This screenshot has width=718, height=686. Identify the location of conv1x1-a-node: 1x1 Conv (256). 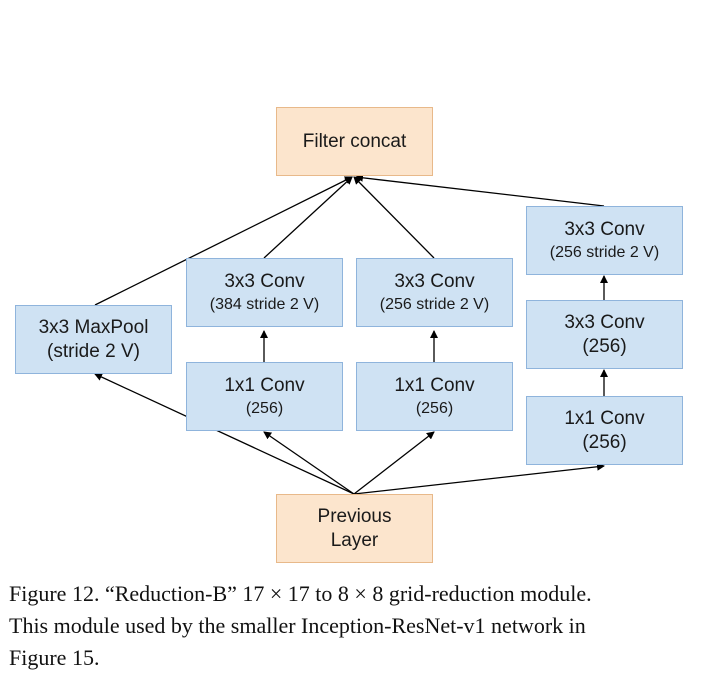
(264, 396).